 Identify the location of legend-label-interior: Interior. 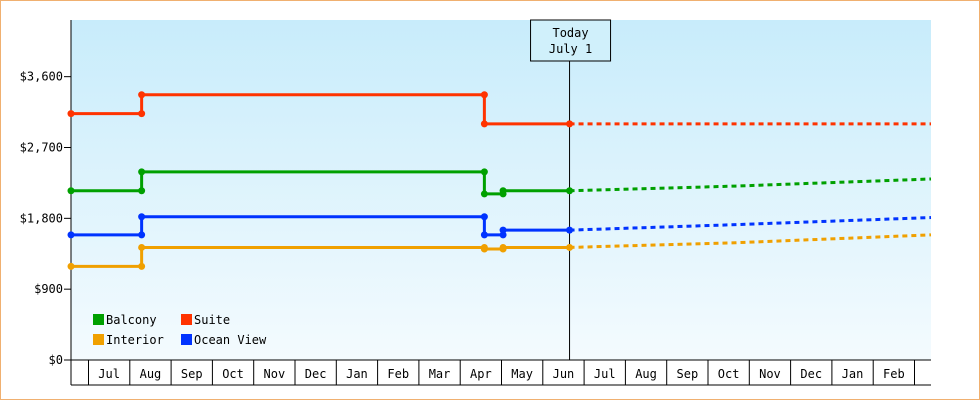
(135, 340).